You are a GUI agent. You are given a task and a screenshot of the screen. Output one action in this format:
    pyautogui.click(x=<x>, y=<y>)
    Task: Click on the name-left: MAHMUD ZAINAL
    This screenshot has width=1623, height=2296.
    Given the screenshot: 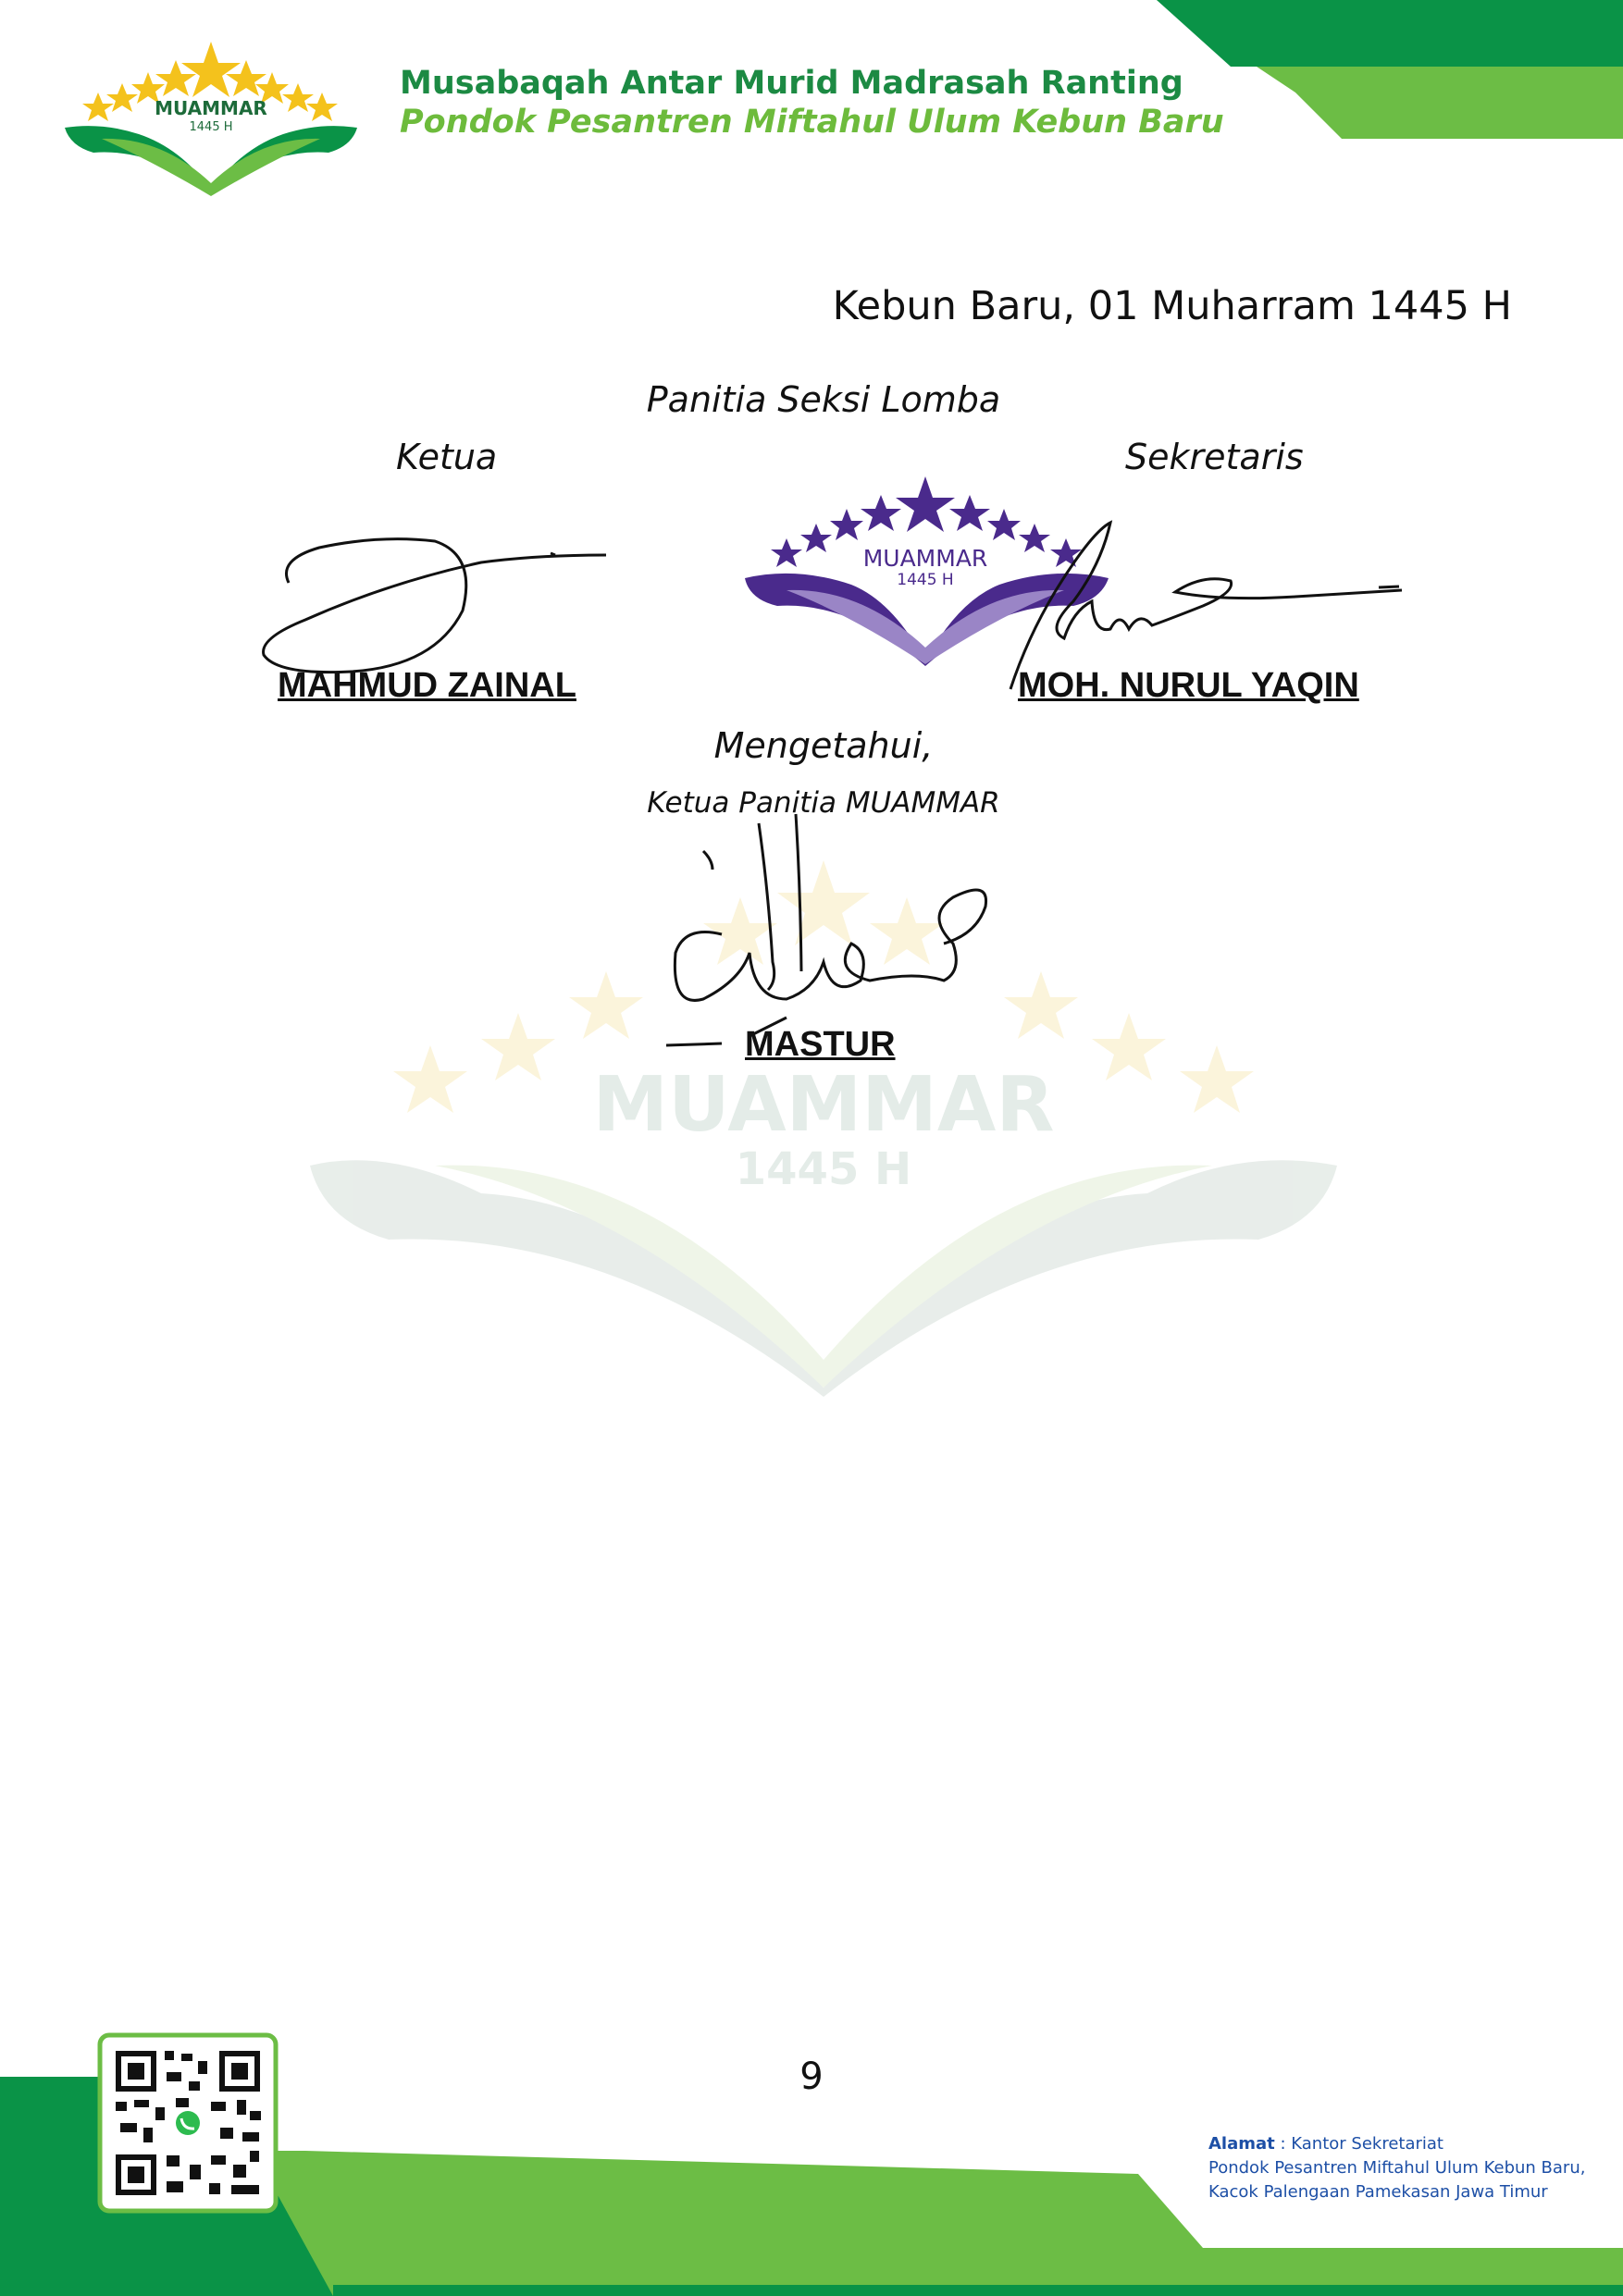 What is the action you would take?
    pyautogui.click(x=427, y=685)
    